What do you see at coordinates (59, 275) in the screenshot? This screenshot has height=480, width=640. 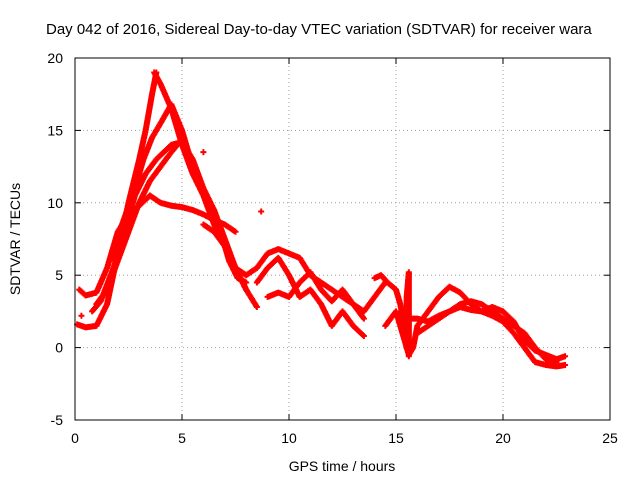 I see `y-tick-label: 5` at bounding box center [59, 275].